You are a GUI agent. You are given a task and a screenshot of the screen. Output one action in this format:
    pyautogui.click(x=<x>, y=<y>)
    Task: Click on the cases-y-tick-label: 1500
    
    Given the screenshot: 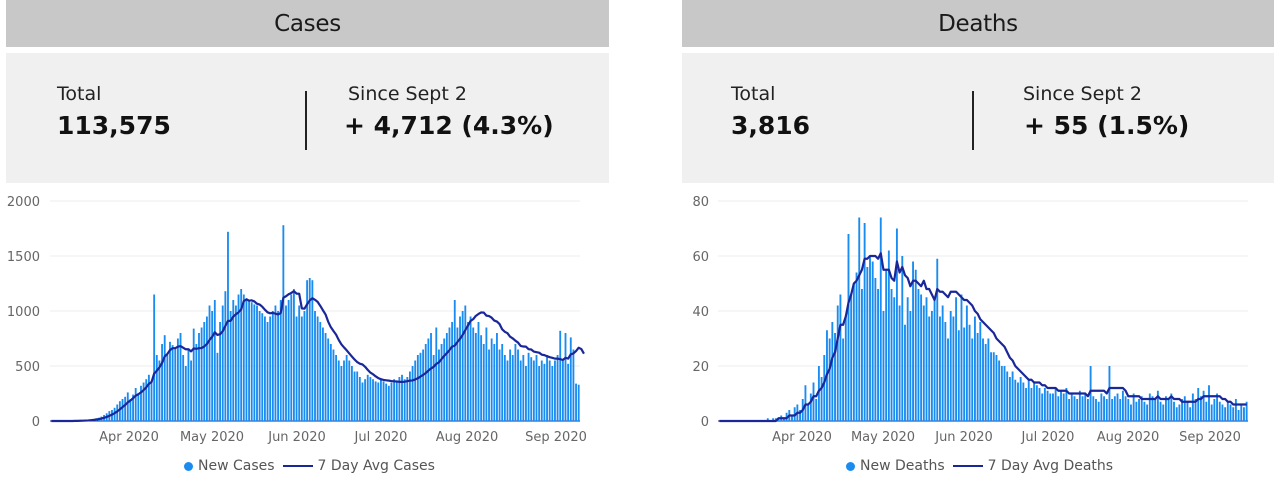 What is the action you would take?
    pyautogui.click(x=23, y=257)
    